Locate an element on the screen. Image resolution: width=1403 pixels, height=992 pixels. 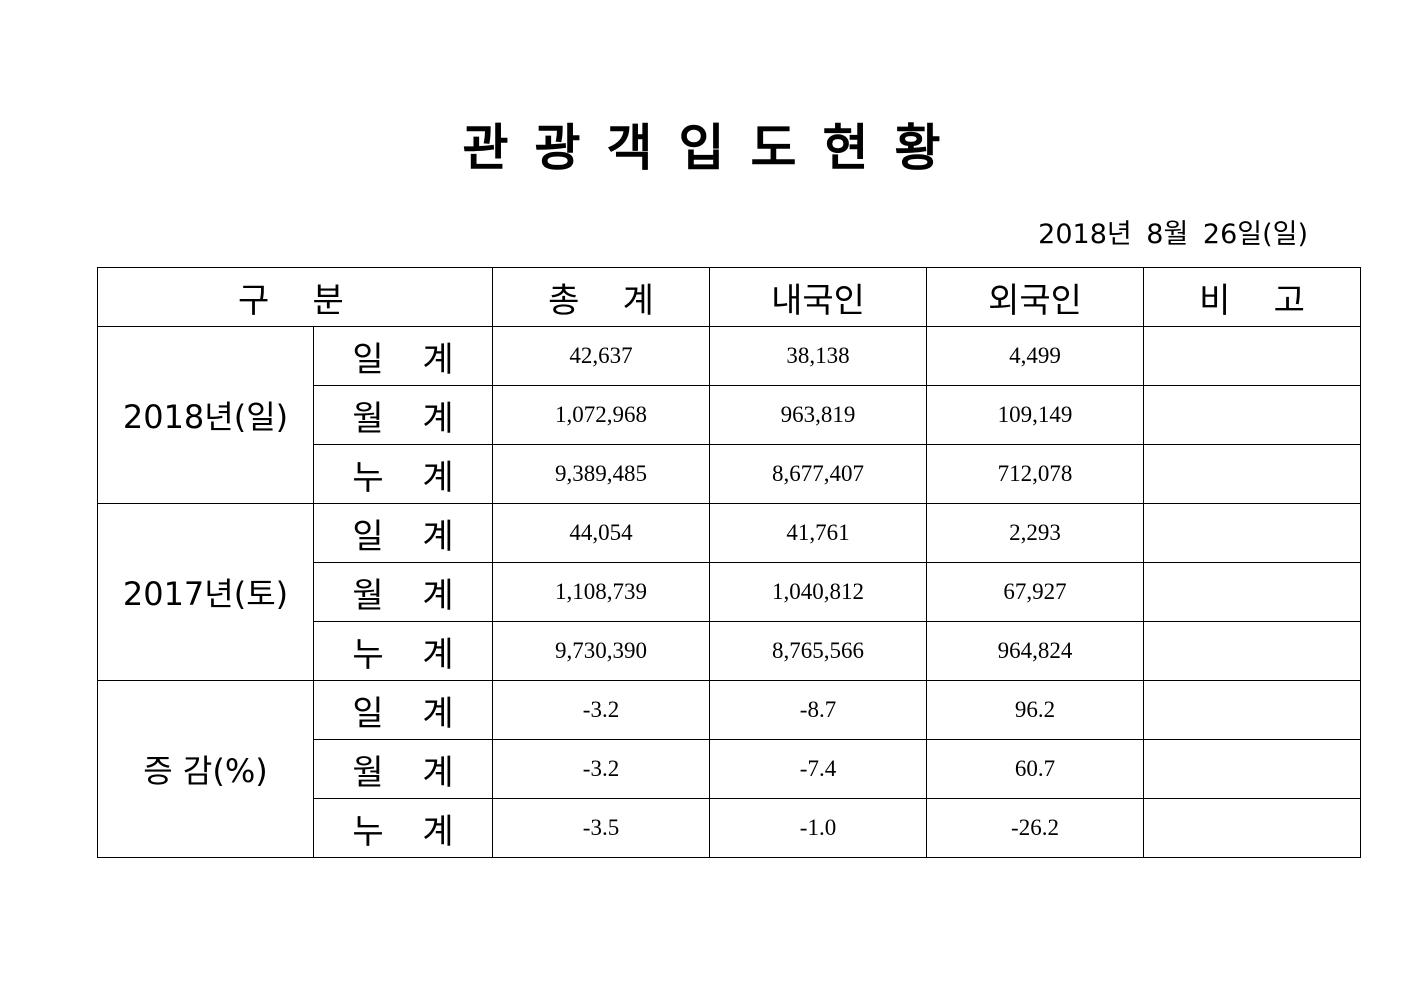
total-cell: 42,637 is located at coordinates (601, 356).